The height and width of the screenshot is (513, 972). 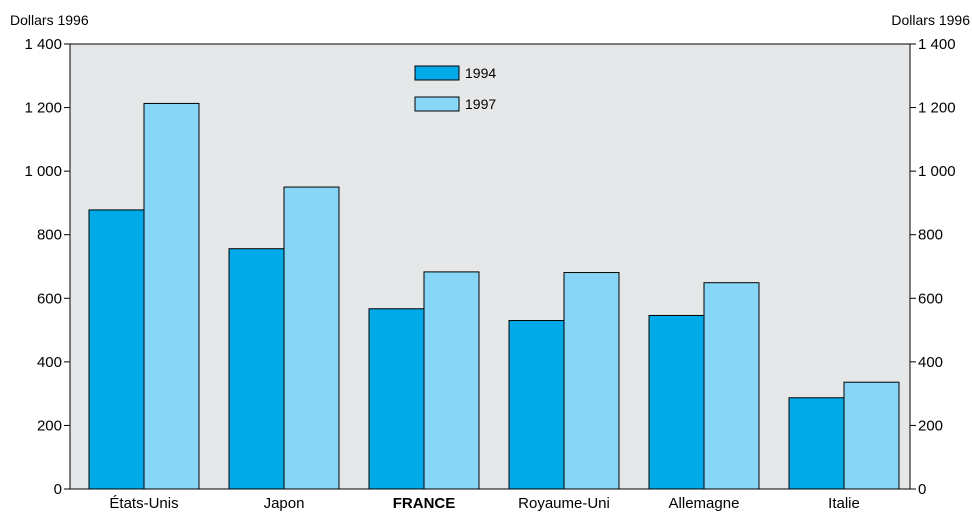 What do you see at coordinates (47, 267) in the screenshot?
I see `y-axis-left: 0 200 400 600 800 1 000 1 200 1 400` at bounding box center [47, 267].